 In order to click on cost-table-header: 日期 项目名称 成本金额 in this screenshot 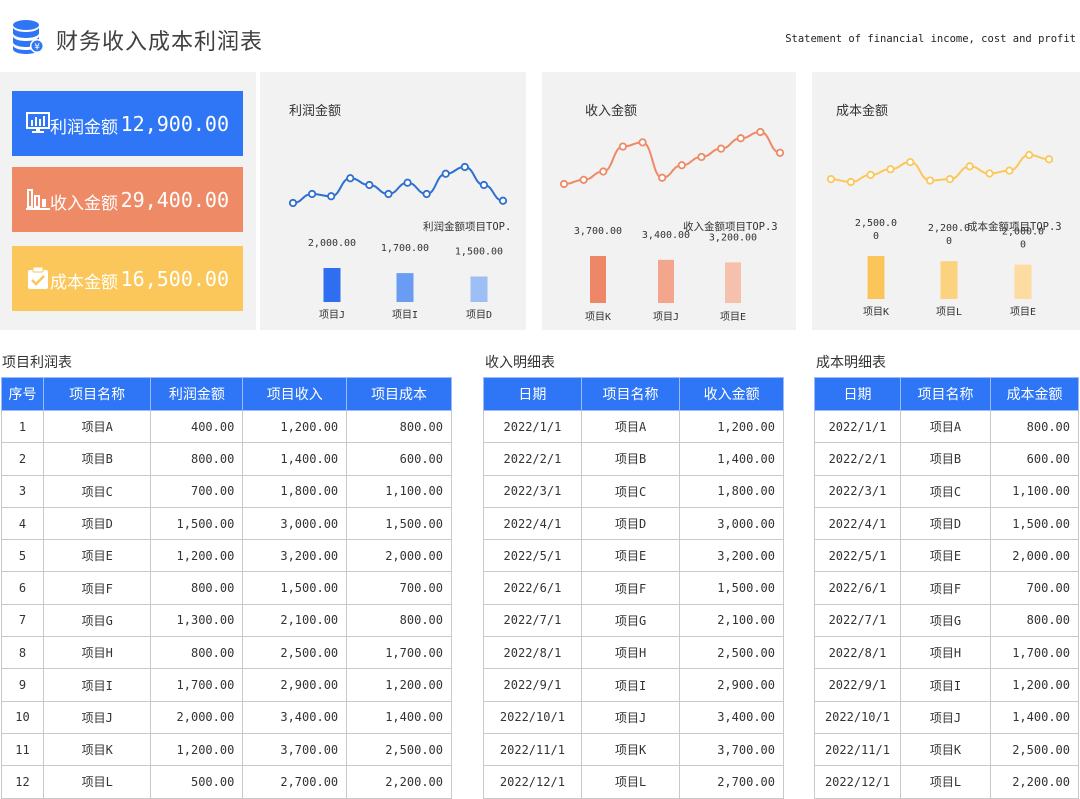, I will do `click(946, 394)`.